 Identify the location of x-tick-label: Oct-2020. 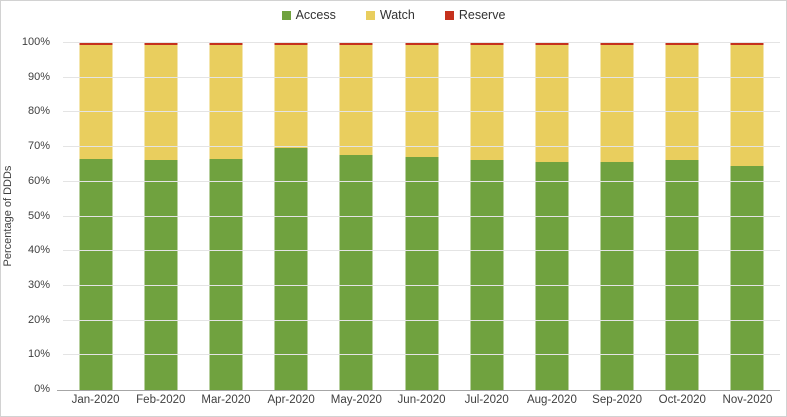
(682, 400).